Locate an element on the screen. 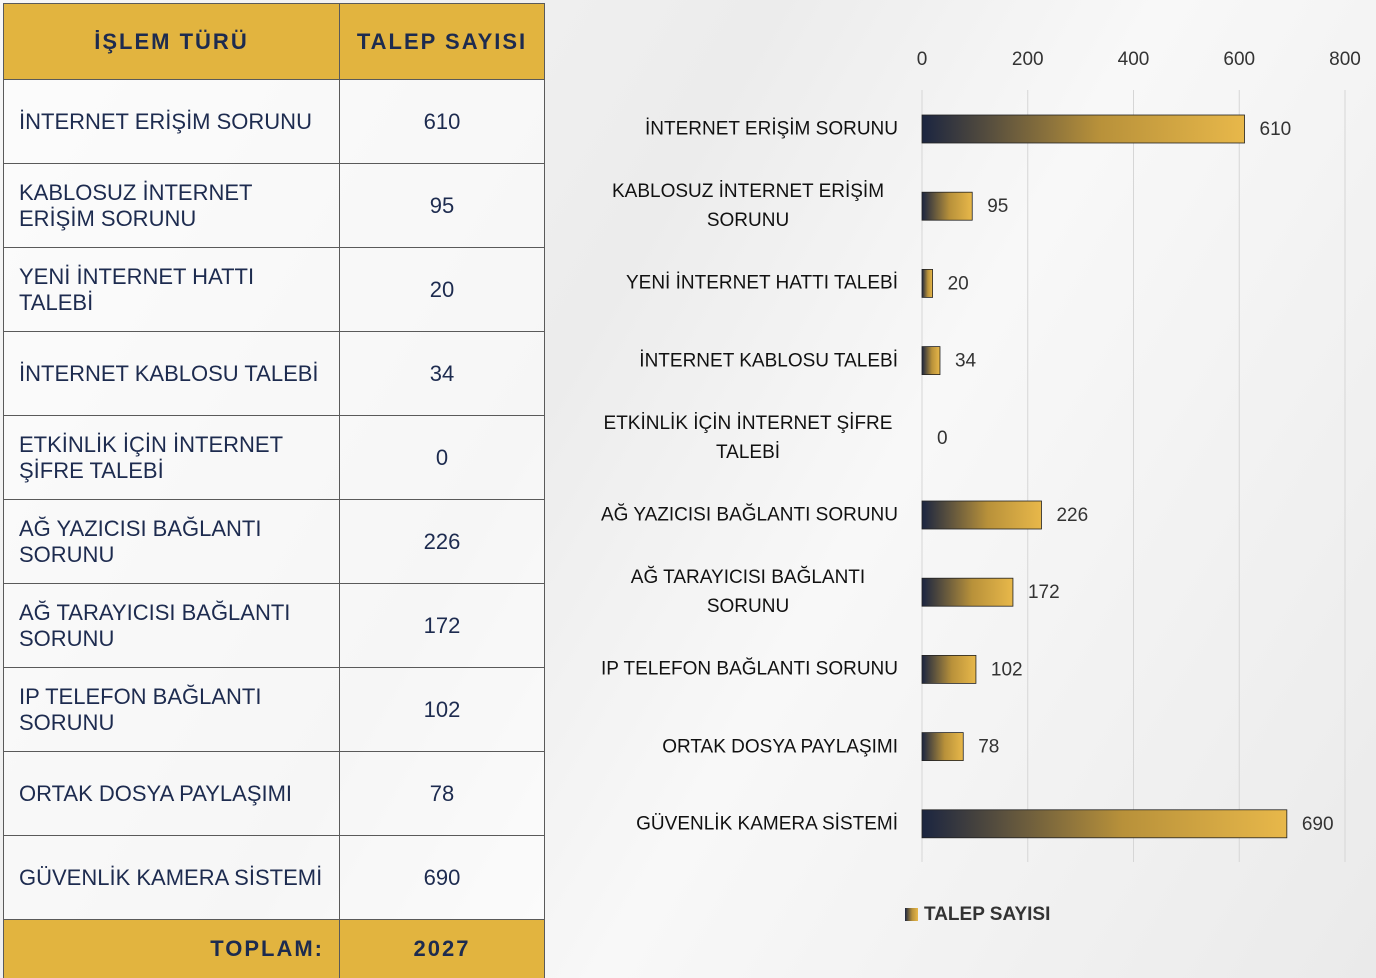  table-cell: KABLOSUZ İNTERNET ERİŞİM SORUNU is located at coordinates (171, 205).